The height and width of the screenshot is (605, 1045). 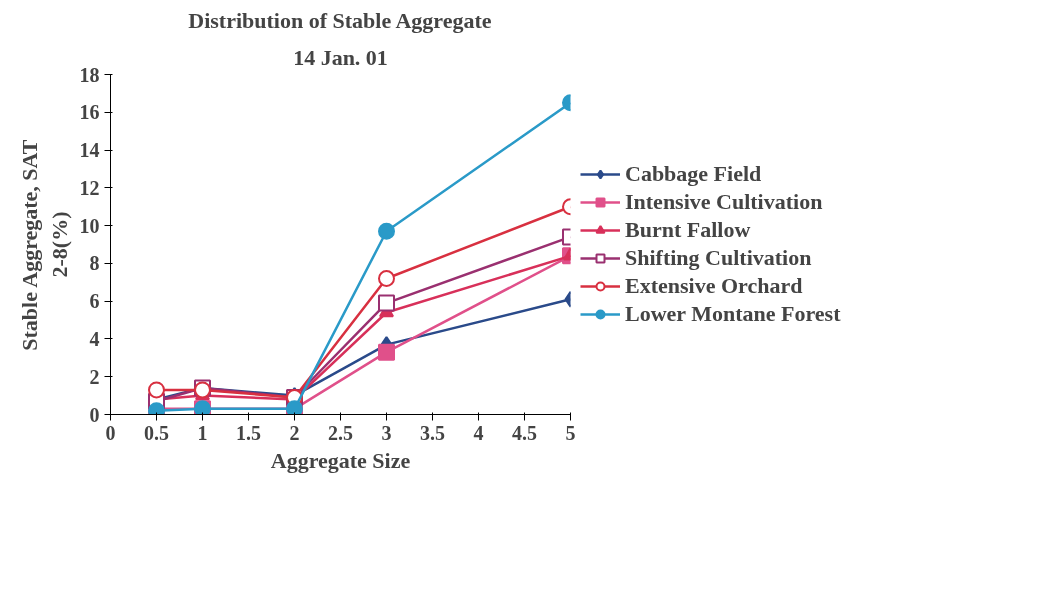 I want to click on x-tick-label: 0.5, so click(x=156, y=432).